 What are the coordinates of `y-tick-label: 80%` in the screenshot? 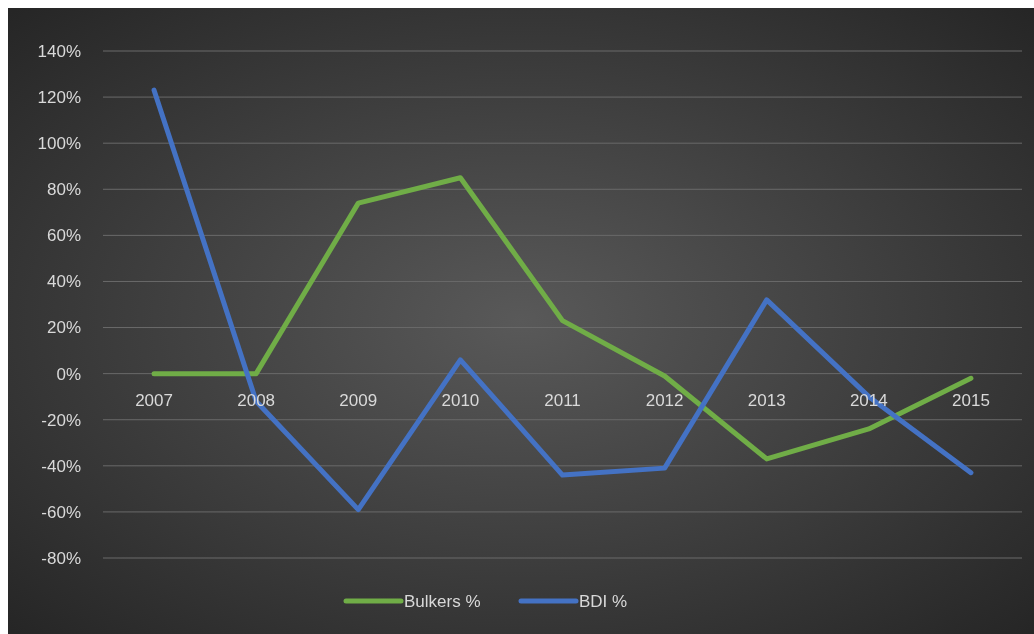 It's located at (63, 190).